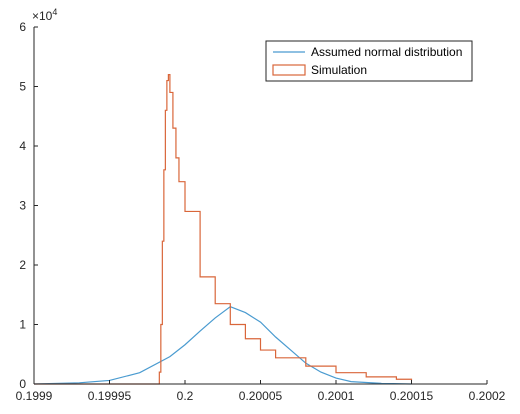 This screenshot has width=520, height=414. I want to click on y-tick-label: 0, so click(22, 384).